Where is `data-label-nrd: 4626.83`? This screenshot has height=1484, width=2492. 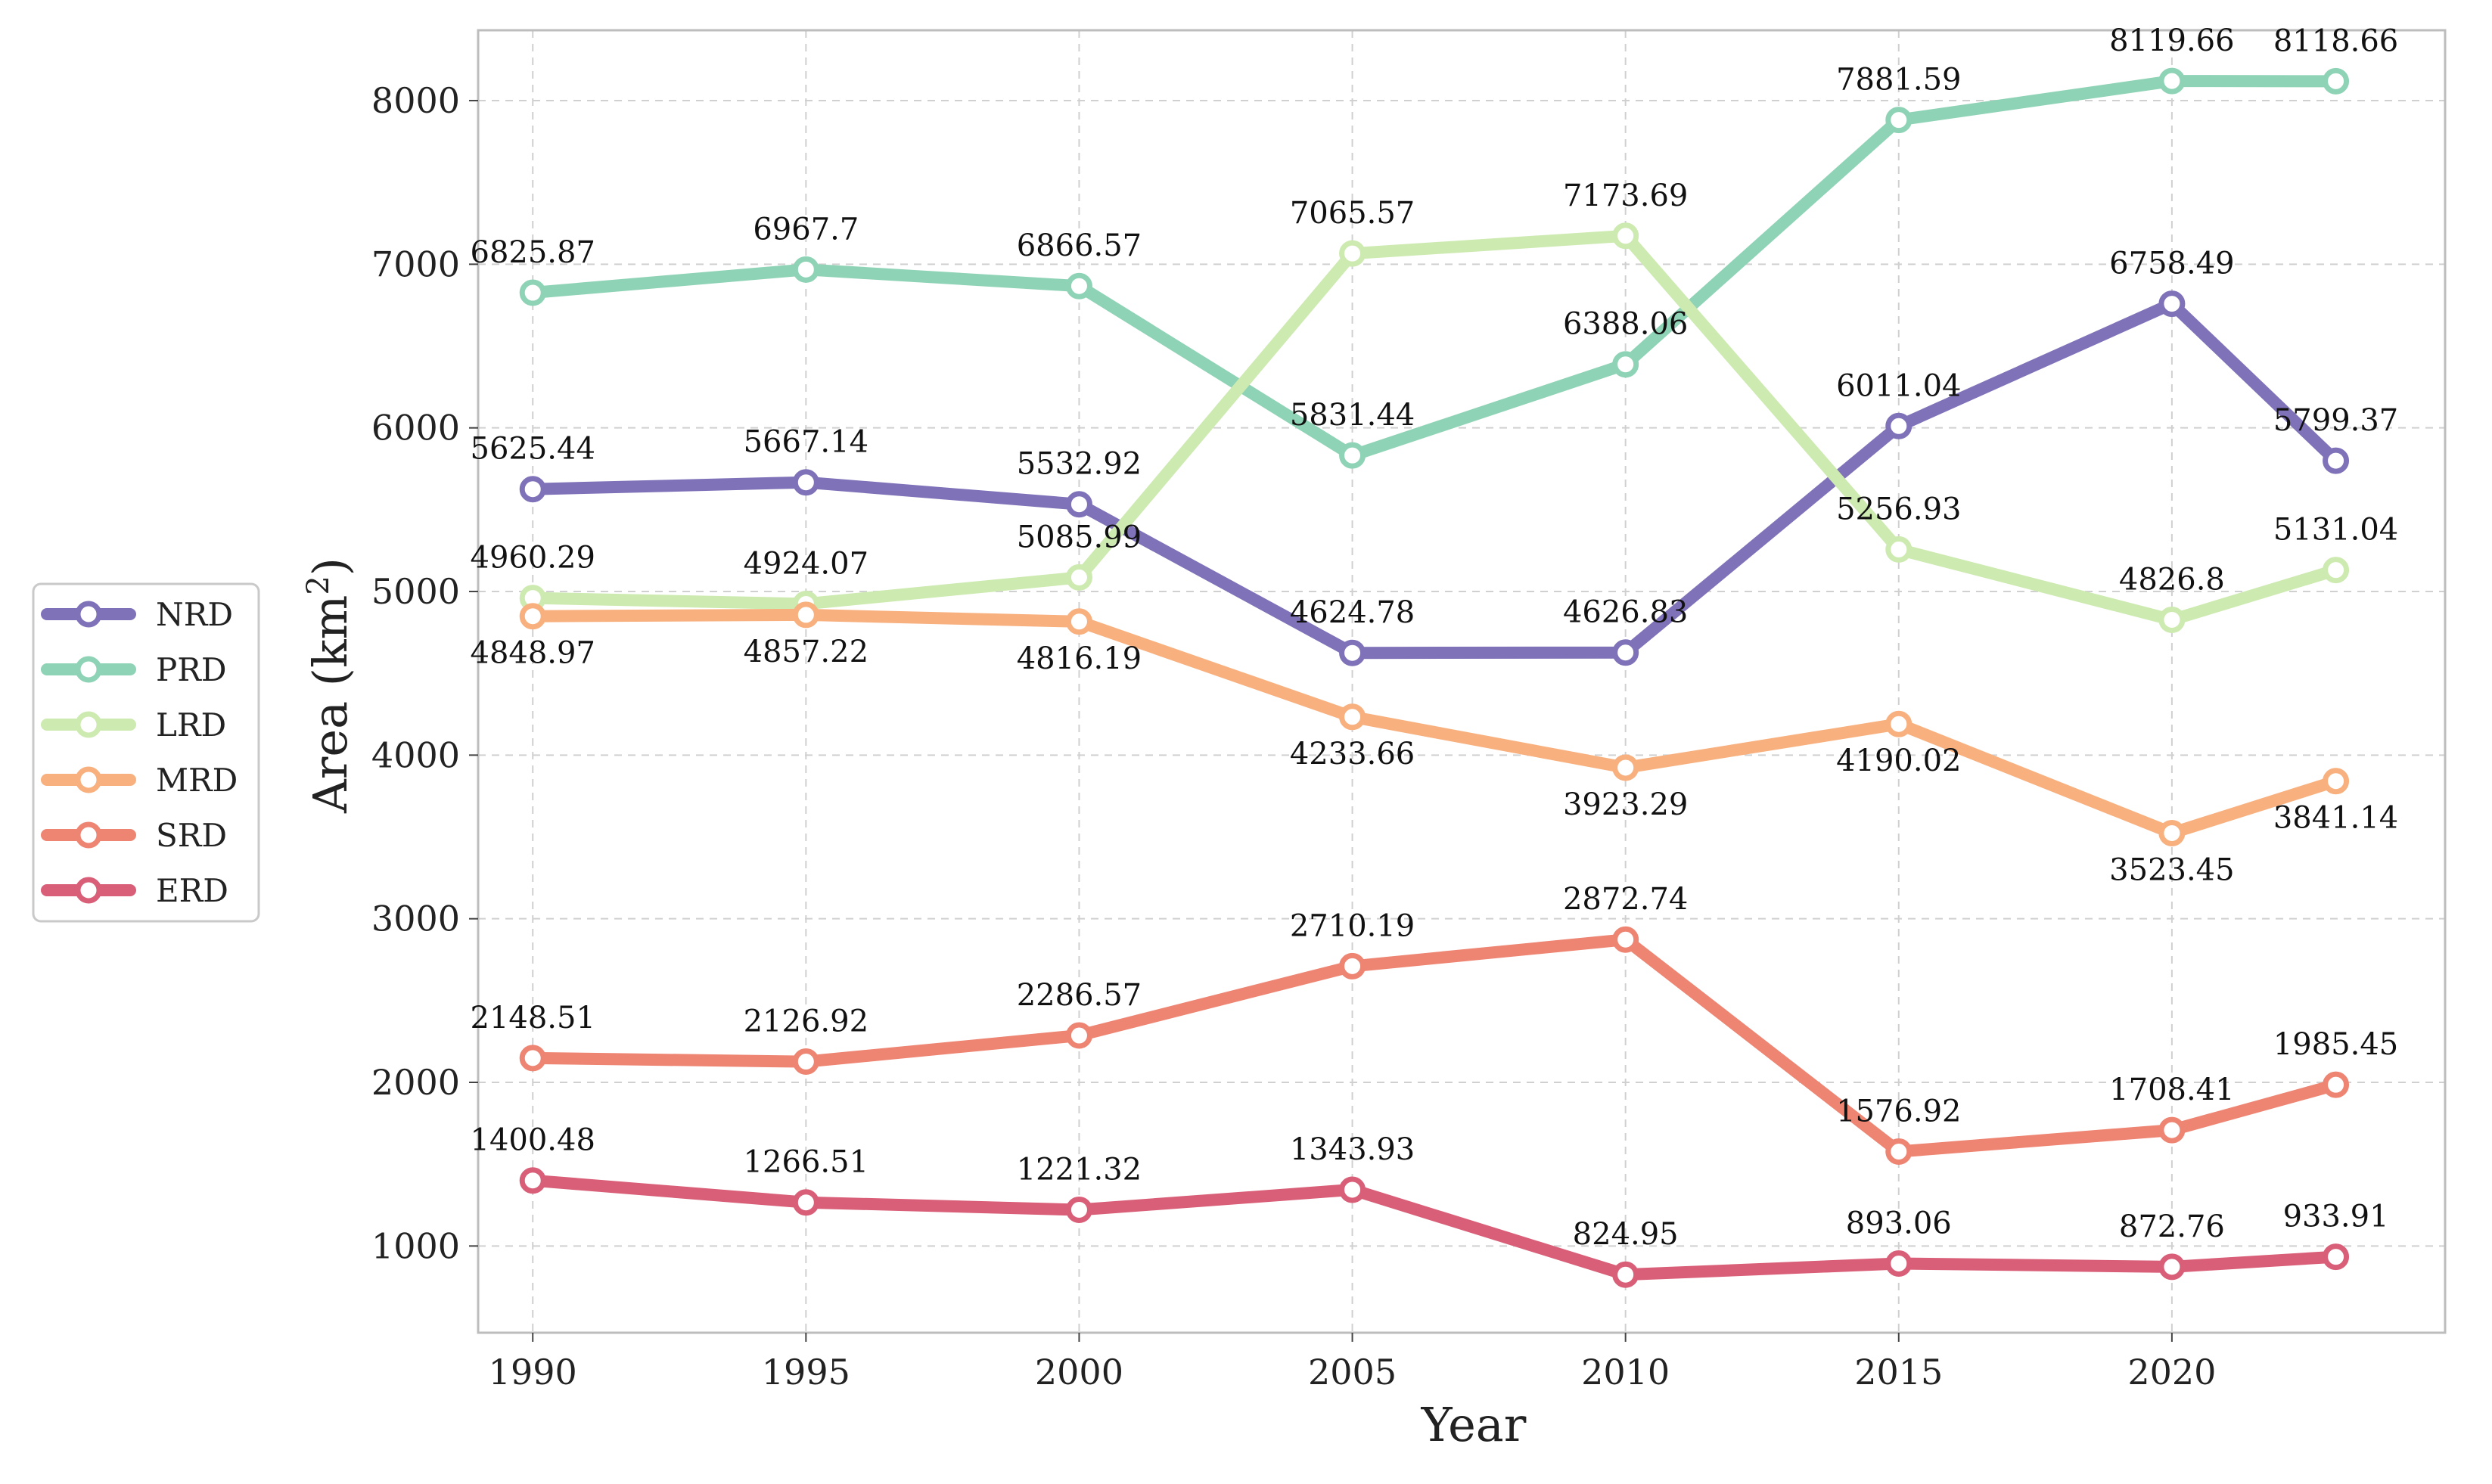
data-label-nrd: 4626.83 is located at coordinates (1626, 612).